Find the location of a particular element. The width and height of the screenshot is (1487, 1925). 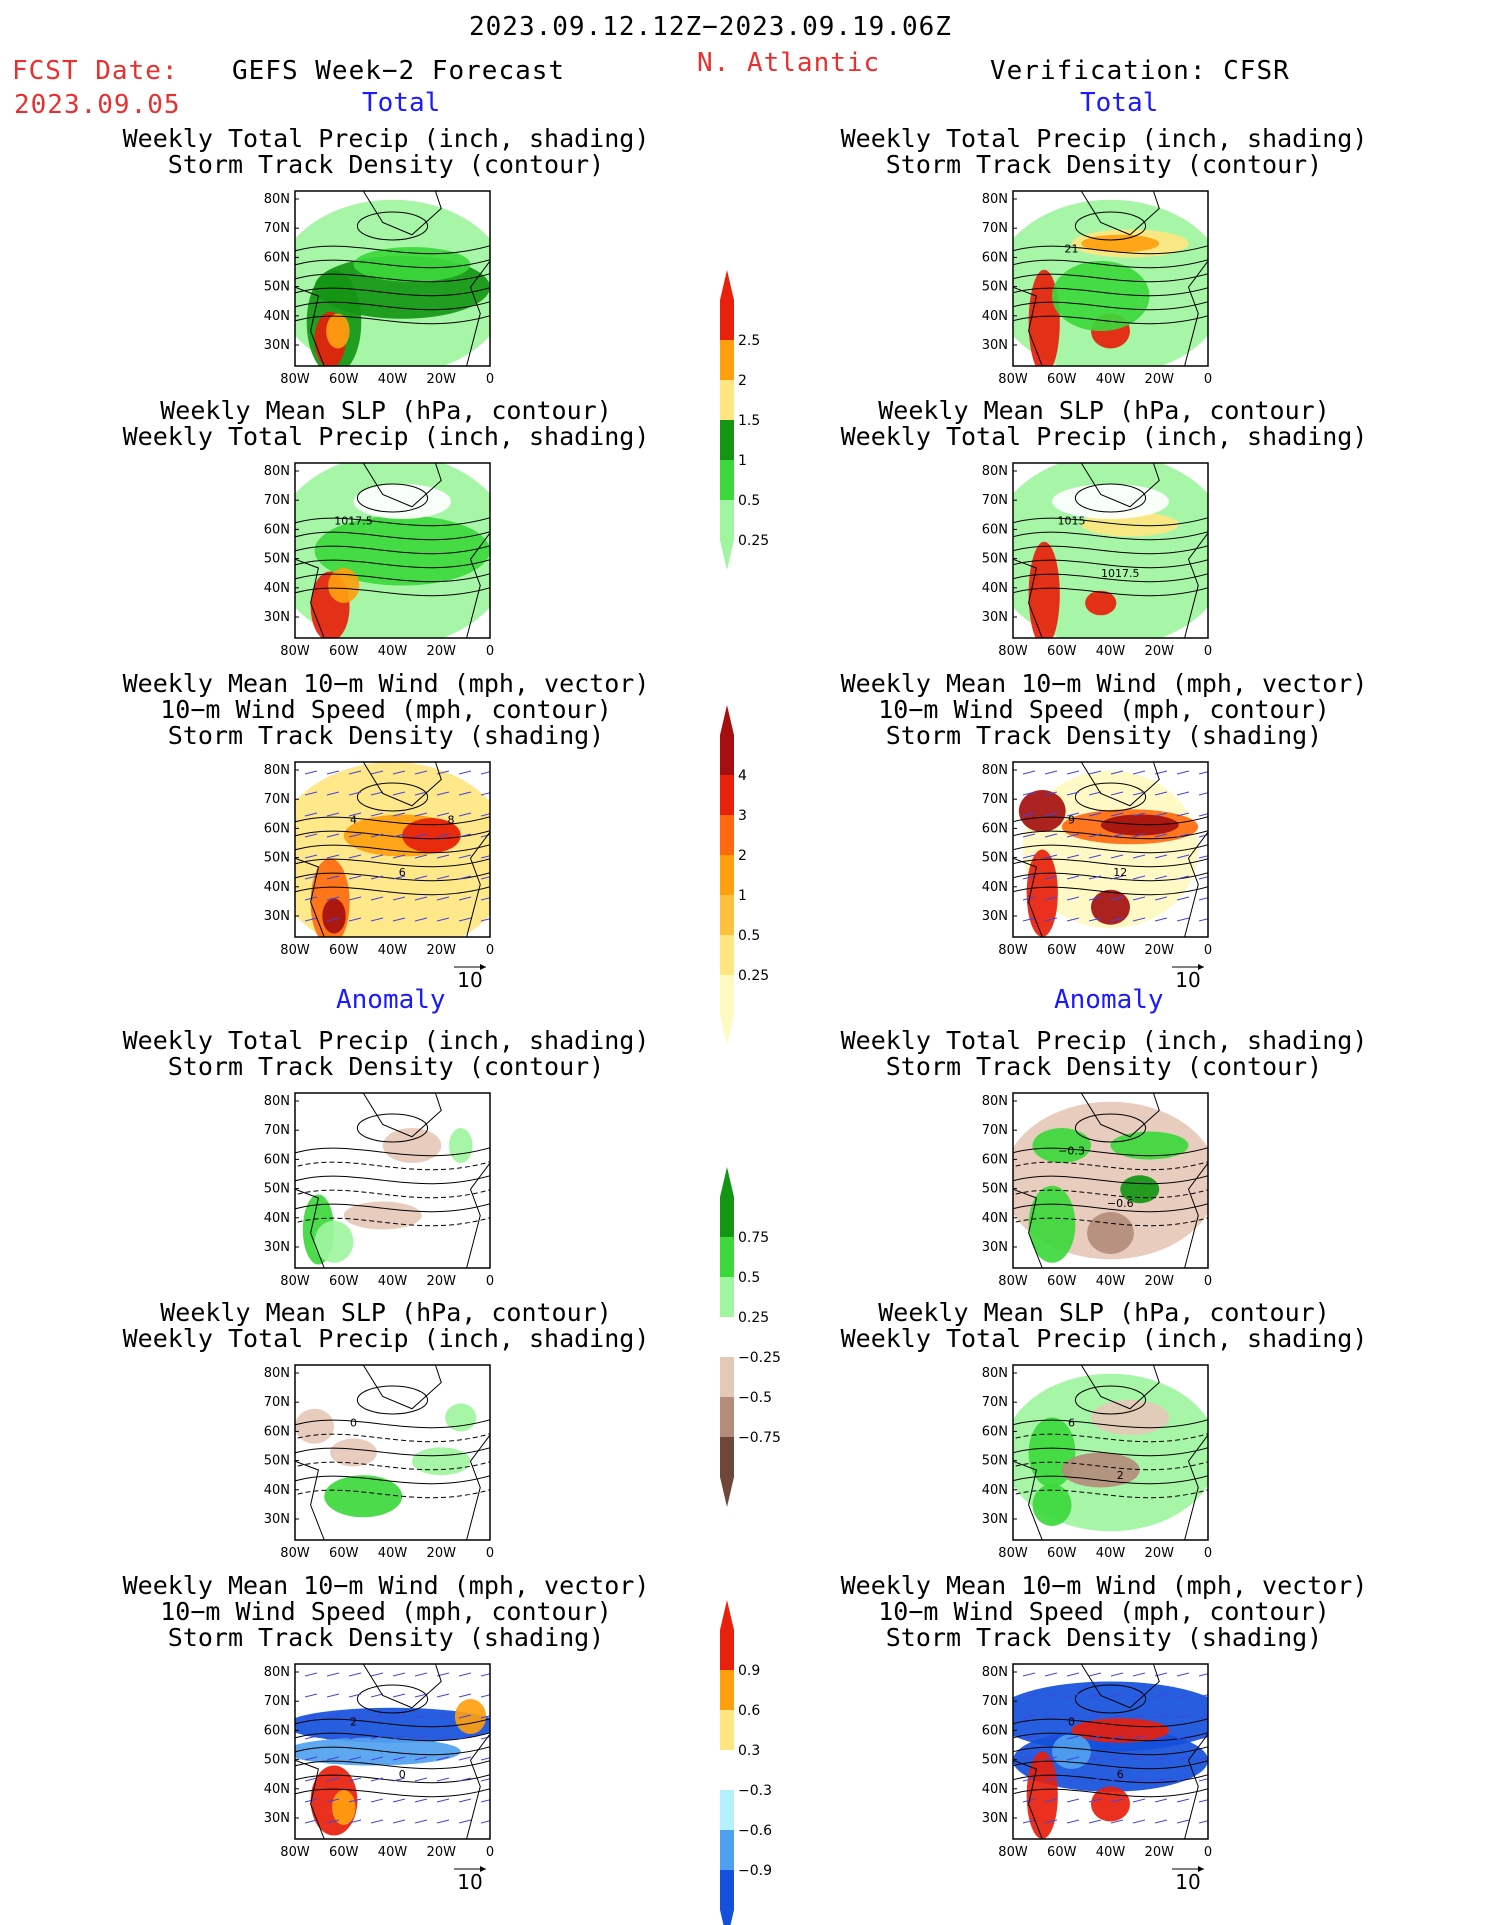

R4-contour-label: −0.6 is located at coordinates (1120, 1203).